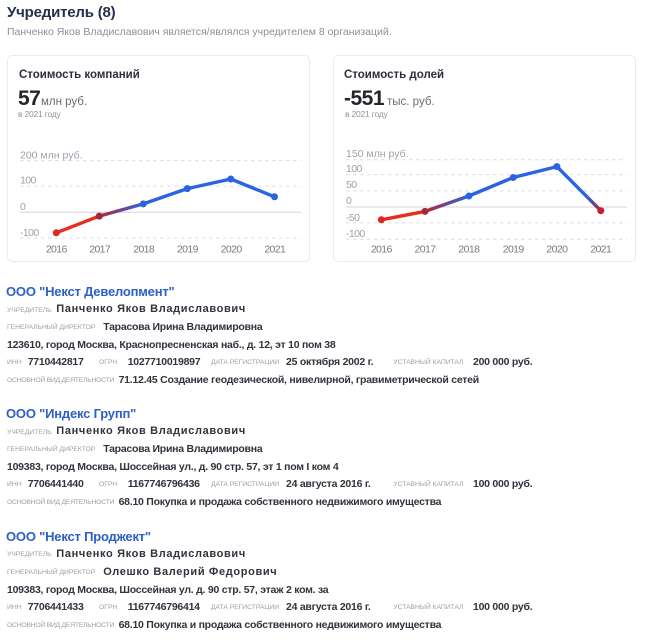 Image resolution: width=646 pixels, height=642 pixels. What do you see at coordinates (51, 156) in the screenshot?
I see `svg-text: 200 млн руб.` at bounding box center [51, 156].